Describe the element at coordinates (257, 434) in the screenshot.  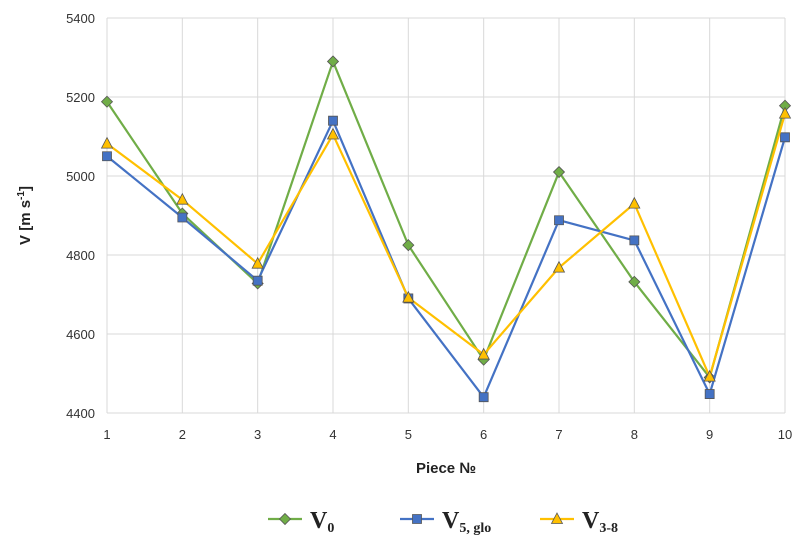
I see `x-tick-label: 3` at that location.